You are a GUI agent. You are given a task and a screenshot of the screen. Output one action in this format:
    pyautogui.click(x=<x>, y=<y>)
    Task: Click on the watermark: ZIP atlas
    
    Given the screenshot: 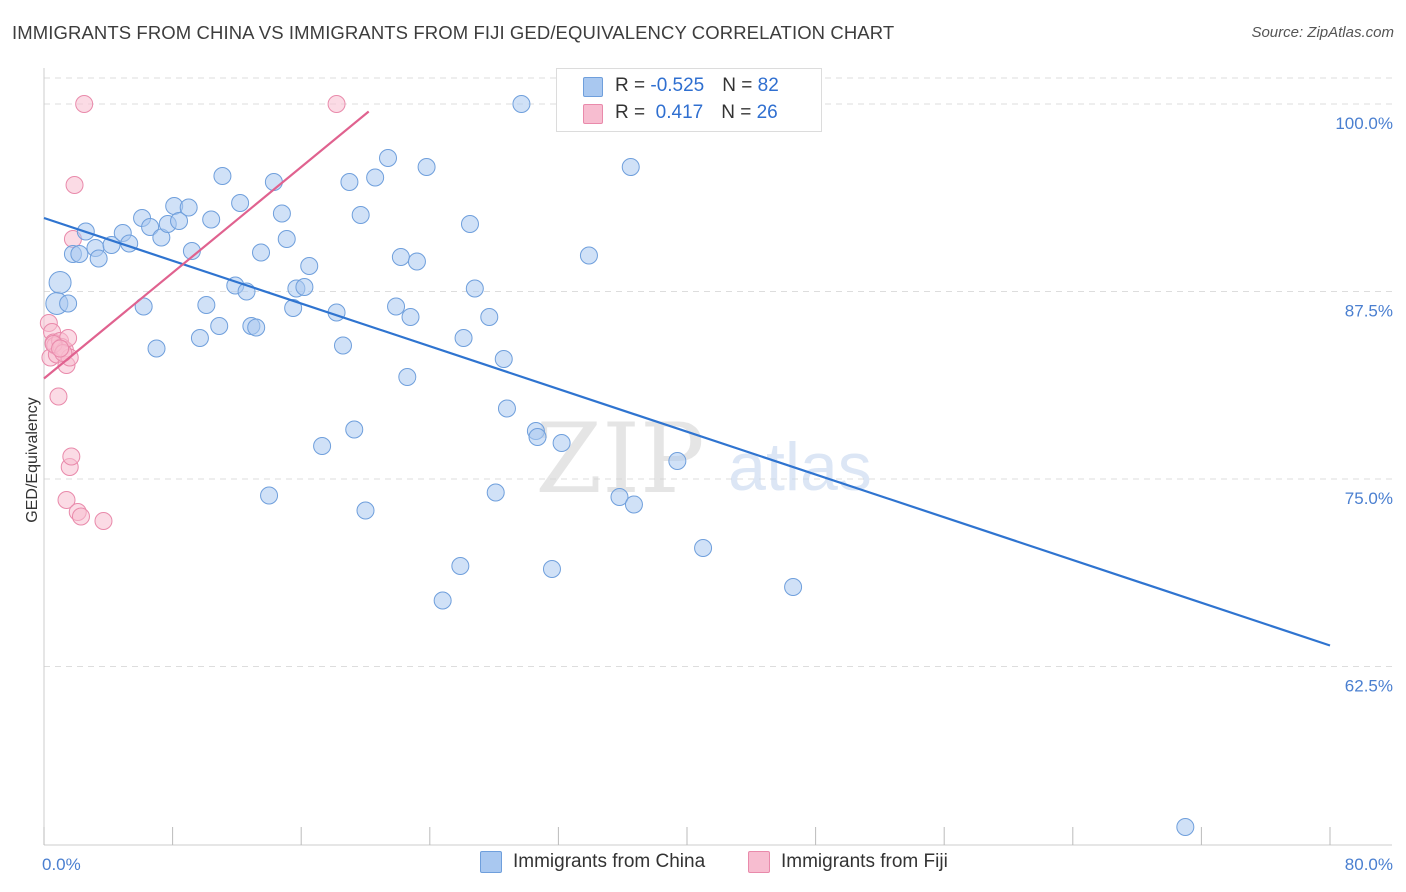 What is the action you would take?
    pyautogui.click(x=703, y=459)
    